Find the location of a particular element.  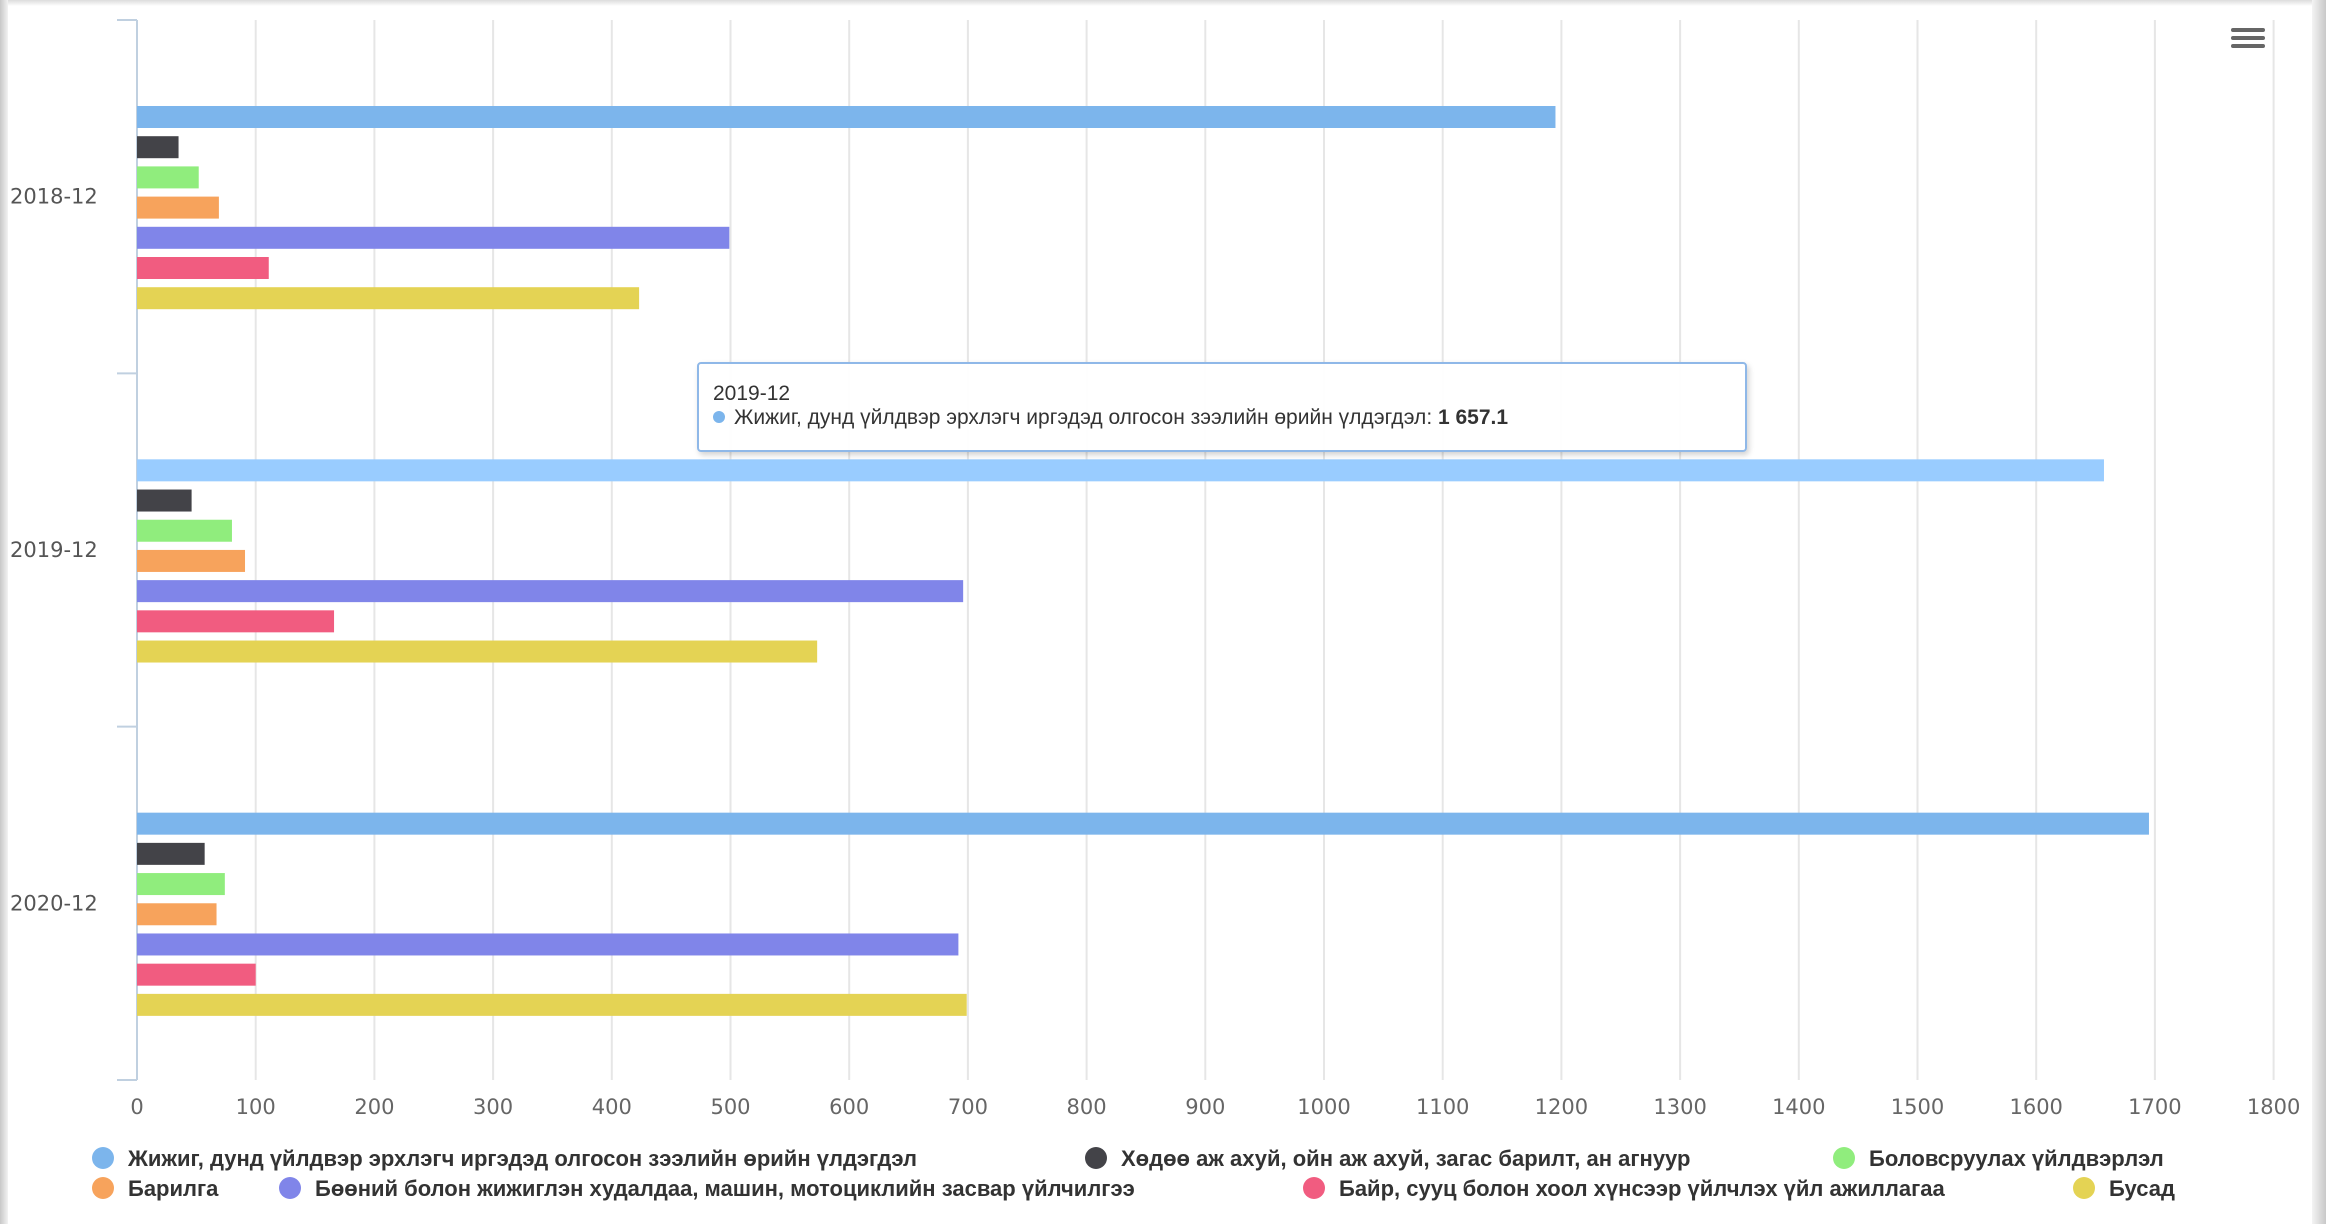

frame-shadow-left is located at coordinates (4, 612).